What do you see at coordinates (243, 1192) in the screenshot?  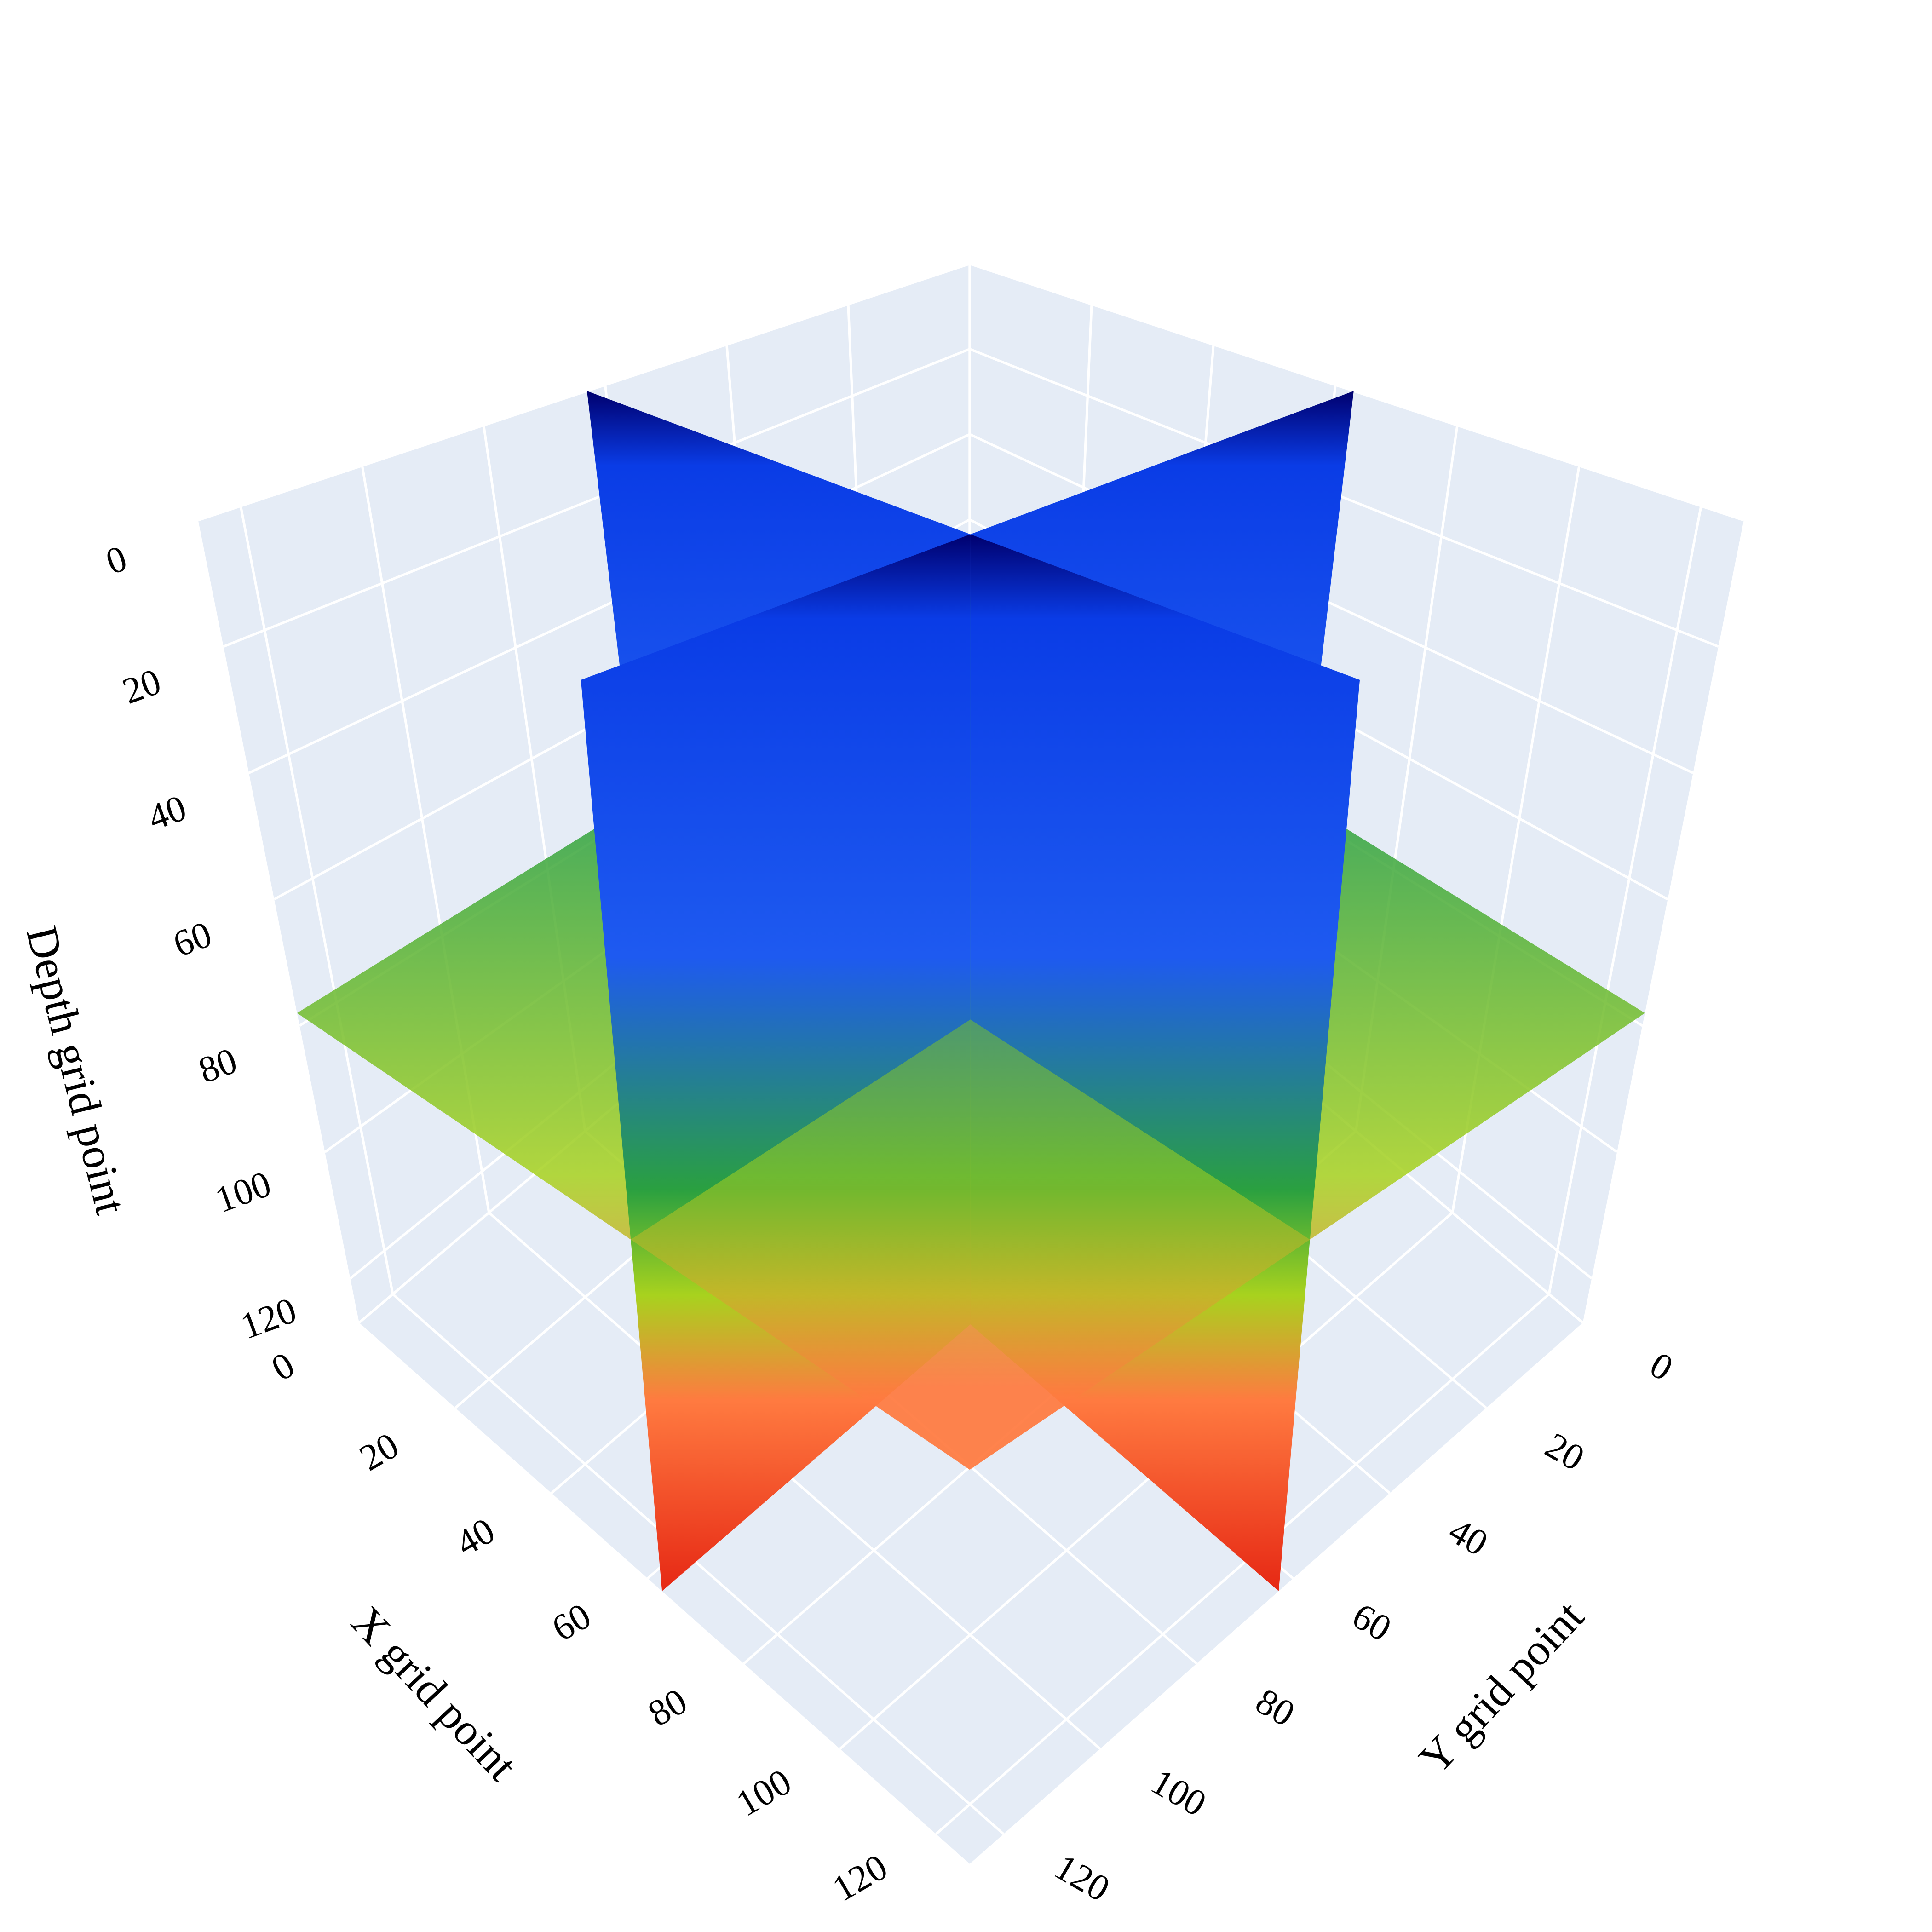 I see `z-tick-label: 100` at bounding box center [243, 1192].